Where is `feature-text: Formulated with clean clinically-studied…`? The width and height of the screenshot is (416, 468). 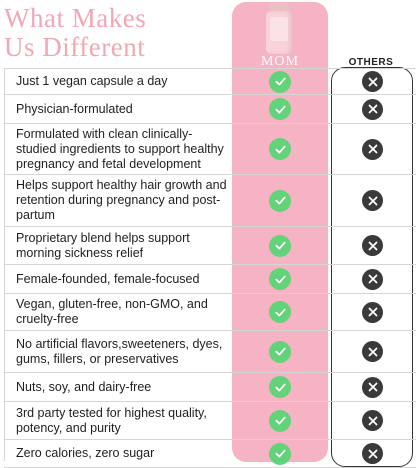
feature-text: Formulated with clean clinically-studied… is located at coordinates (120, 148).